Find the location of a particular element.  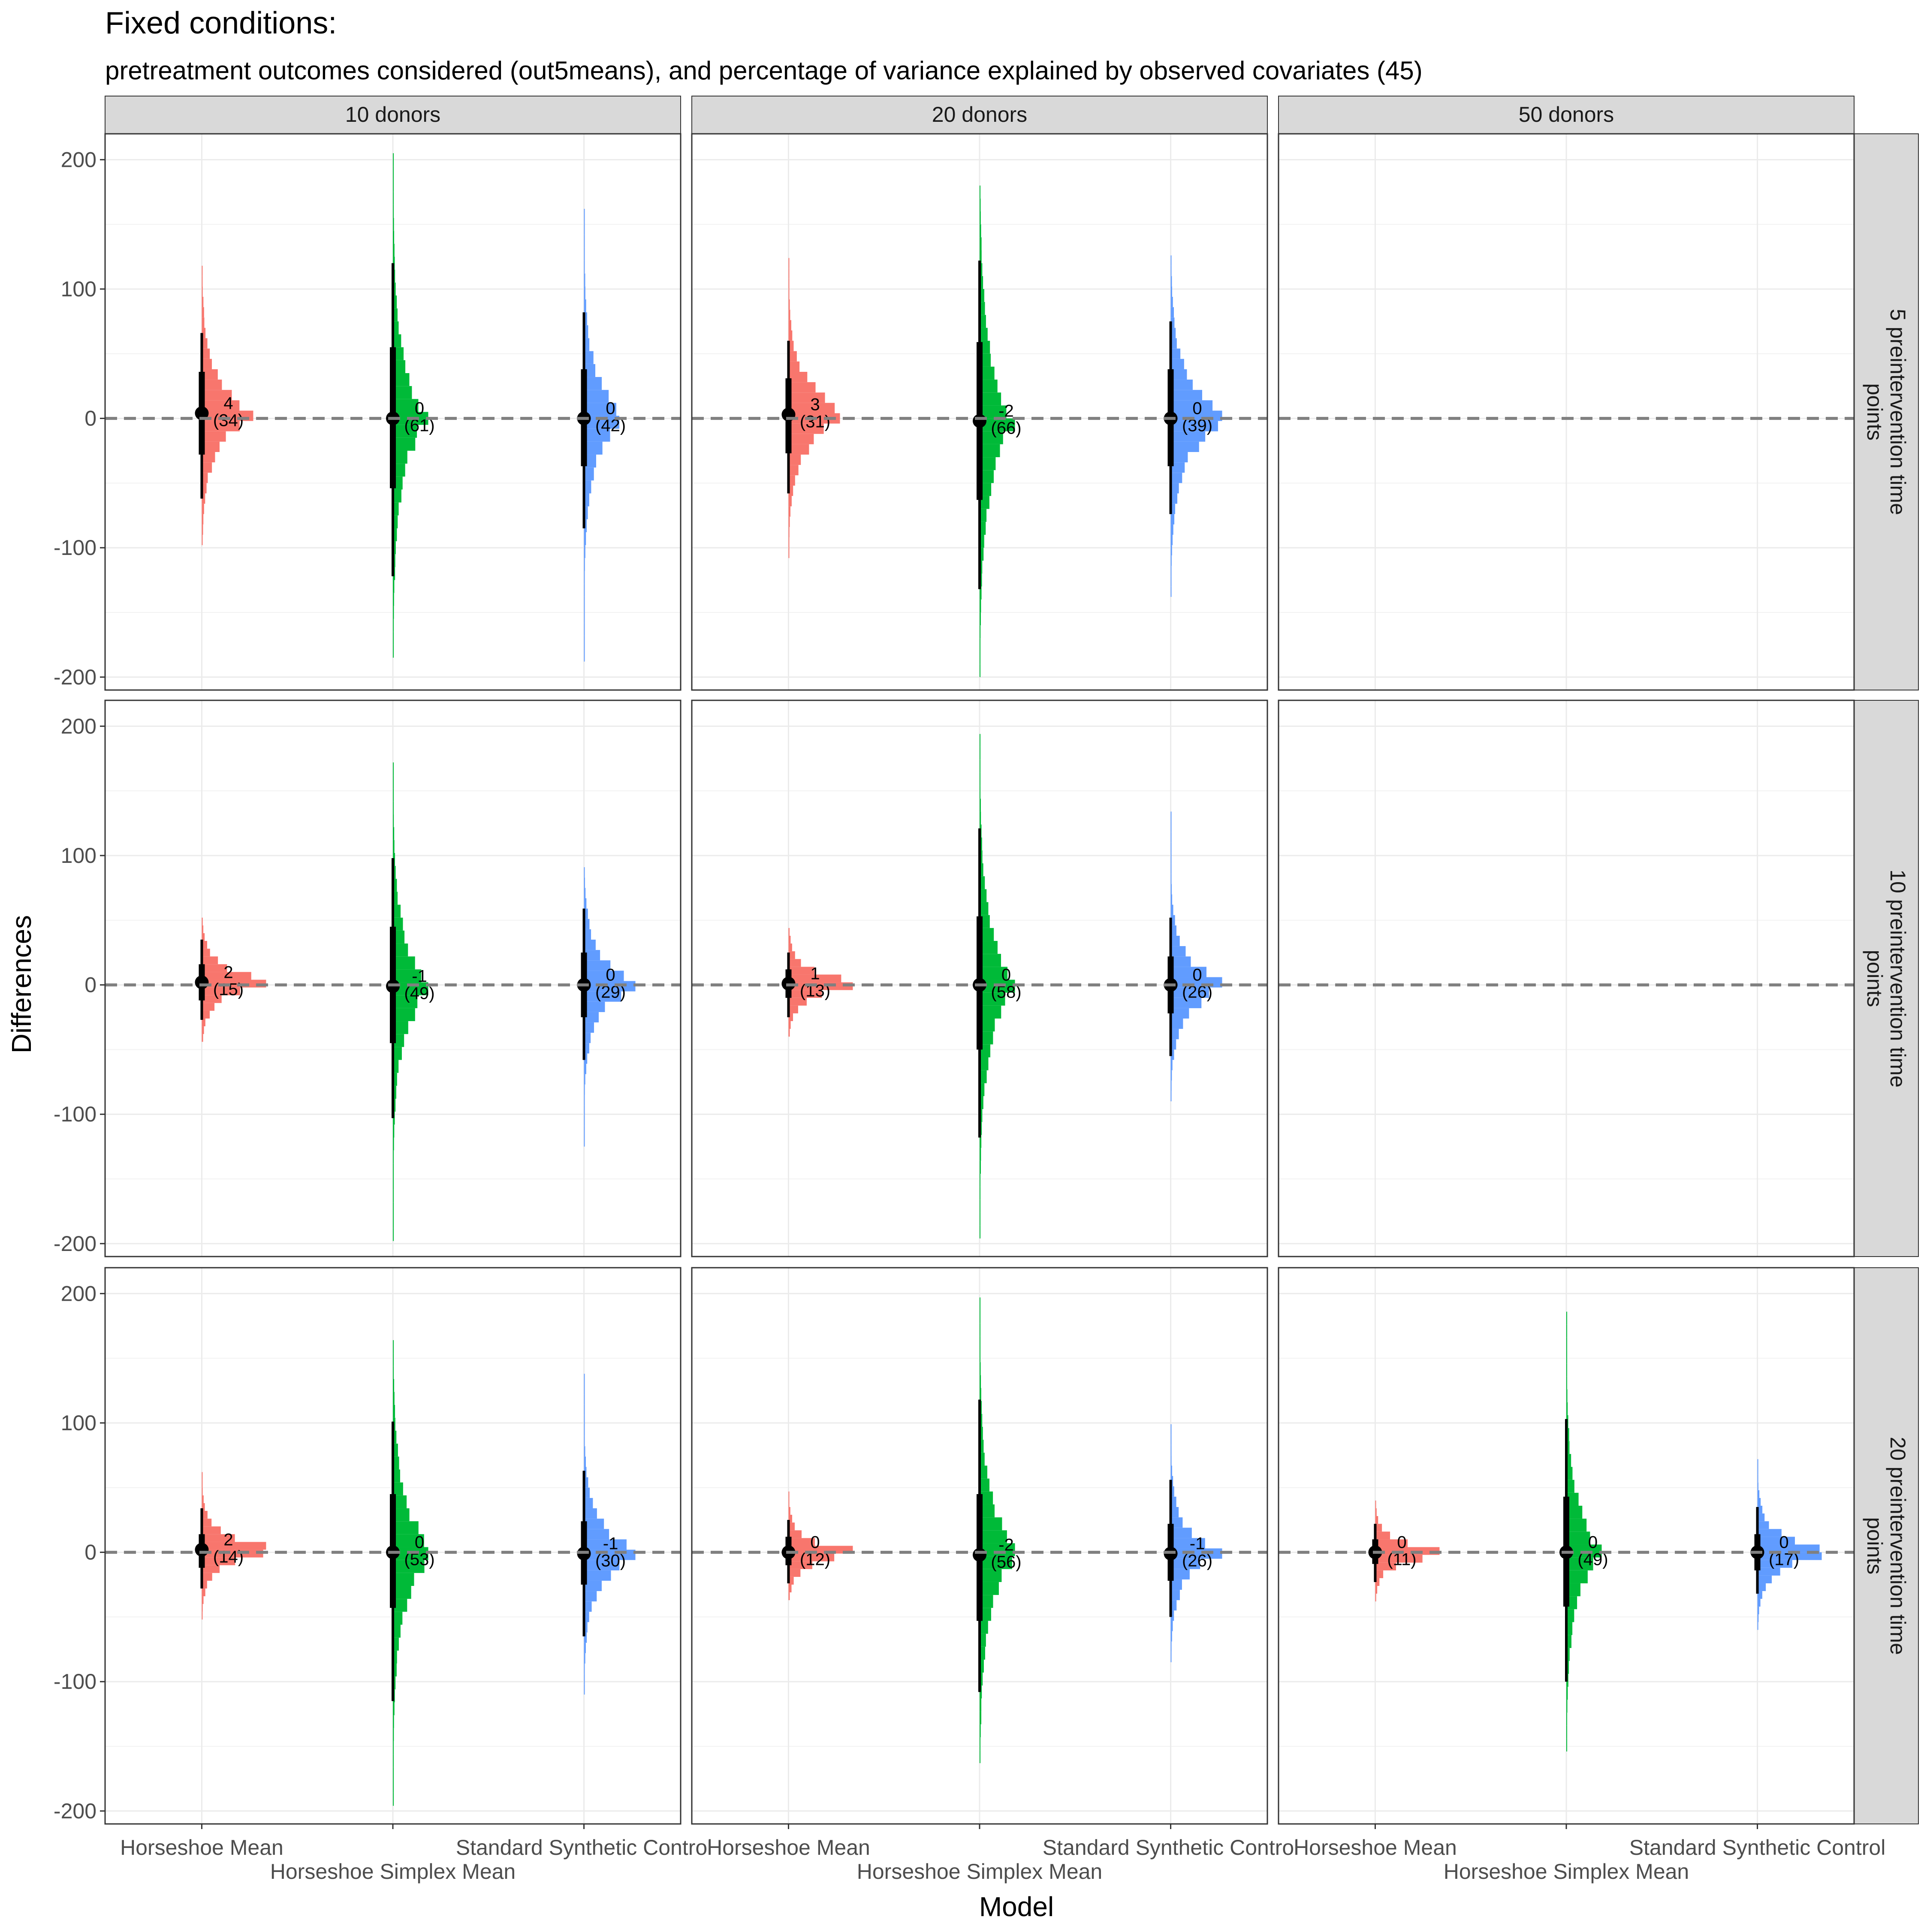

row-strip-label: 20 preintervention time is located at coordinates (1898, 1546).